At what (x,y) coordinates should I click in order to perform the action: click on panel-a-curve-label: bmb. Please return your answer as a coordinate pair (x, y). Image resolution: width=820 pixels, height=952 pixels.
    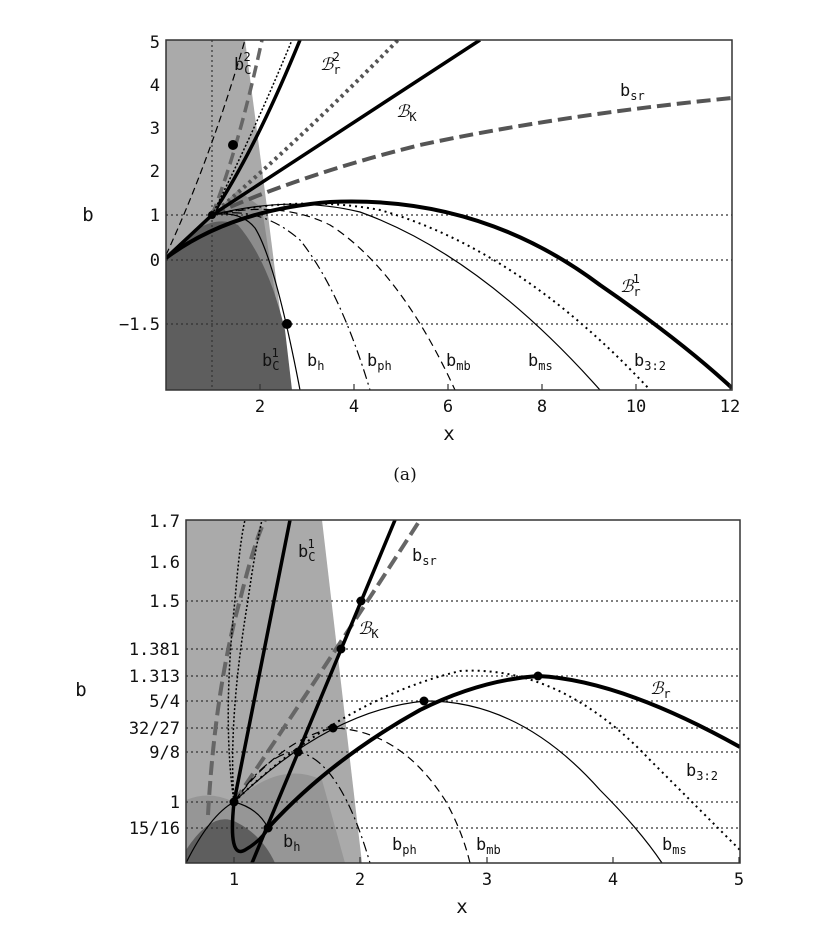
    Looking at the image, I should click on (458, 362).